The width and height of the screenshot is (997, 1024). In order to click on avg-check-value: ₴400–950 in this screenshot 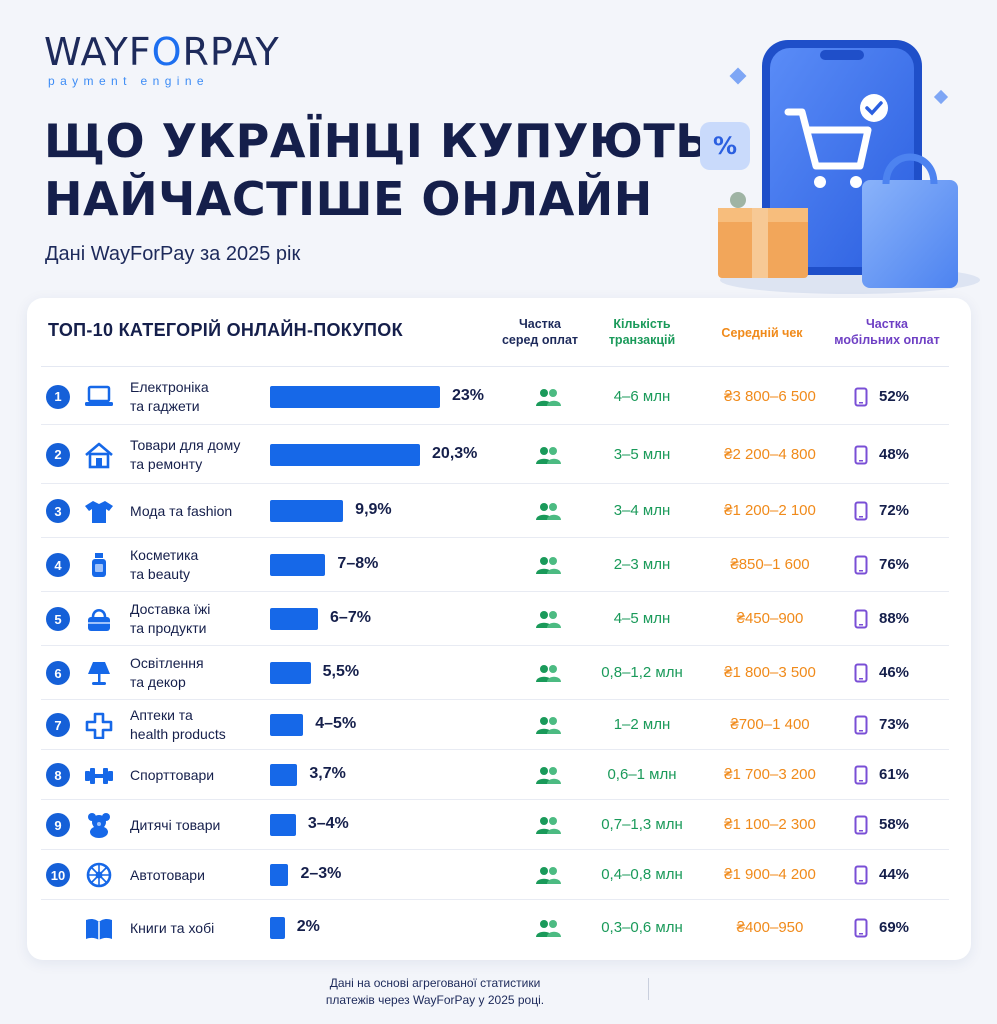, I will do `click(770, 927)`.